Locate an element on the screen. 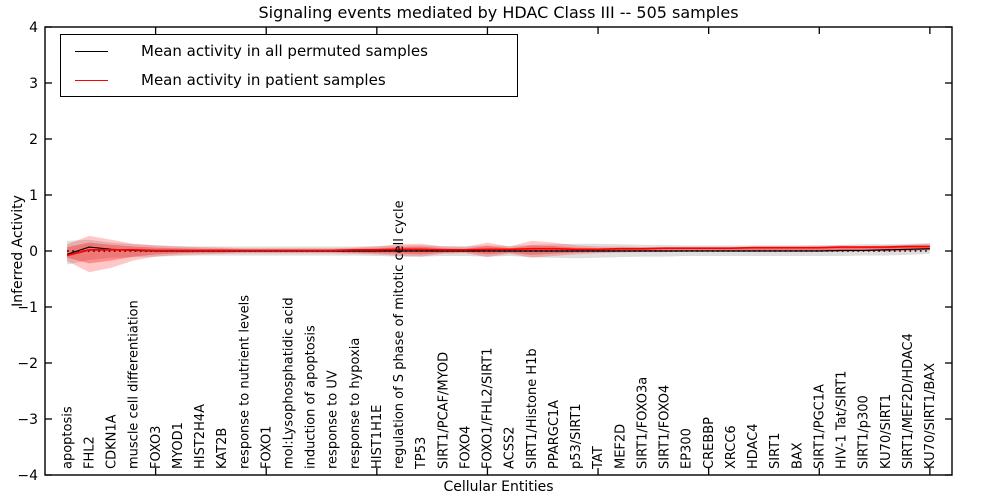  y-tick-label: 0 is located at coordinates (33, 252).